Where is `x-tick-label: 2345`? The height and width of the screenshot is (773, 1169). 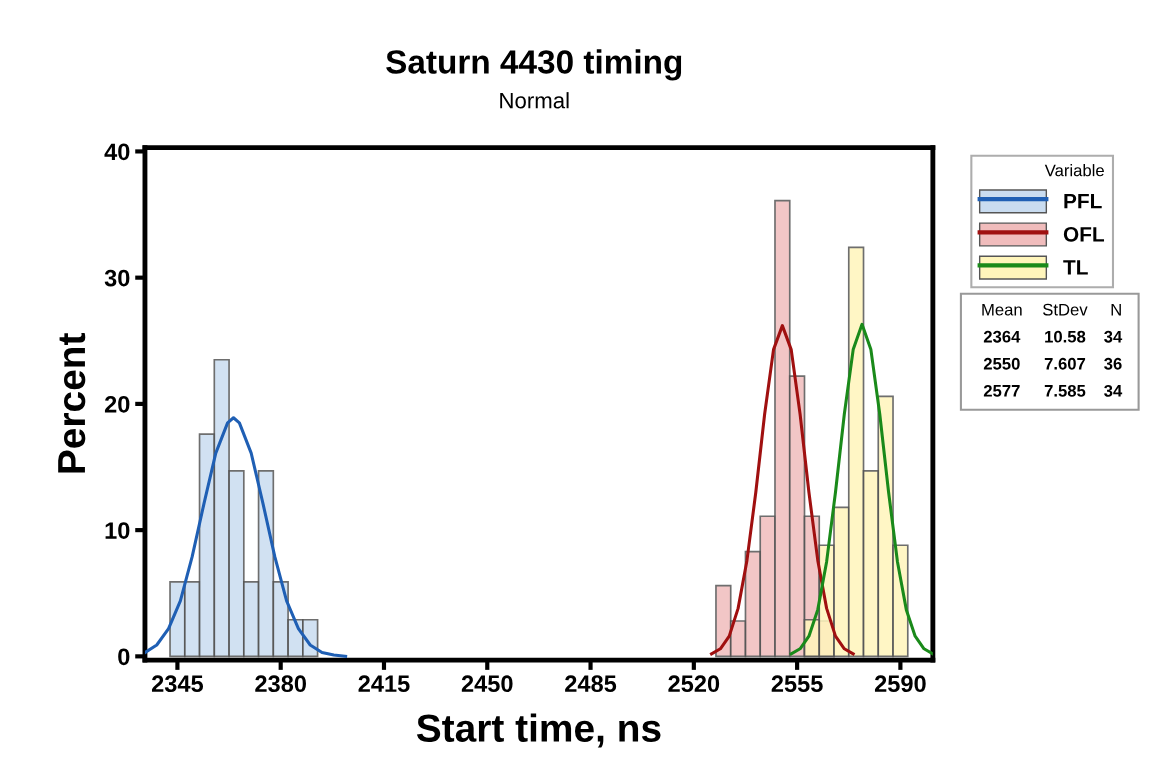
x-tick-label: 2345 is located at coordinates (177, 684).